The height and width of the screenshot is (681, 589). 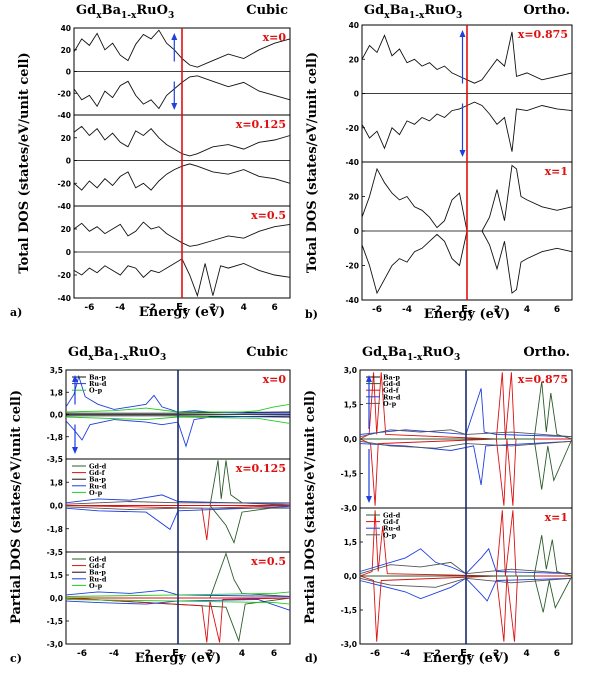 I want to click on composition-label: x=0.5, so click(x=268, y=561).